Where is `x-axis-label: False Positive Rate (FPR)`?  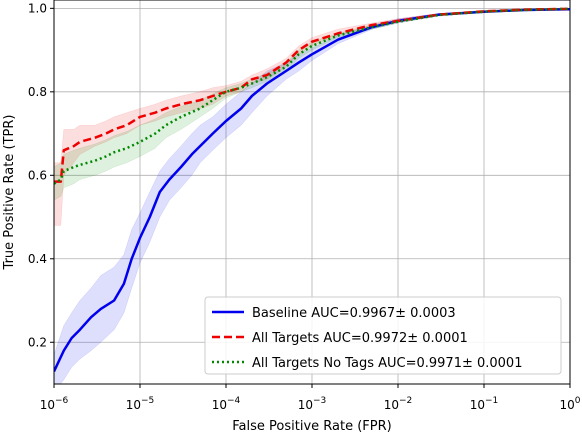
x-axis-label: False Positive Rate (FPR) is located at coordinates (311, 426).